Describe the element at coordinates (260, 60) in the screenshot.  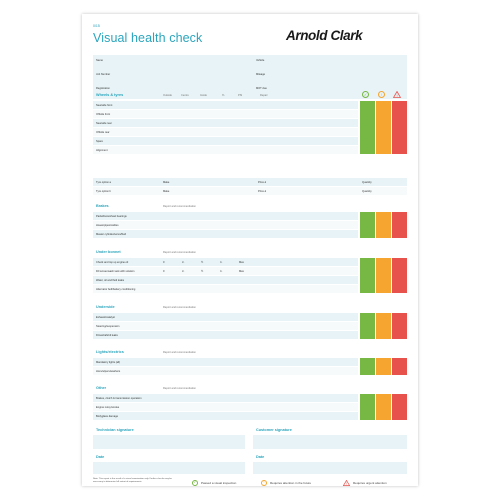
I see `vehicle-label: Vehicle` at that location.